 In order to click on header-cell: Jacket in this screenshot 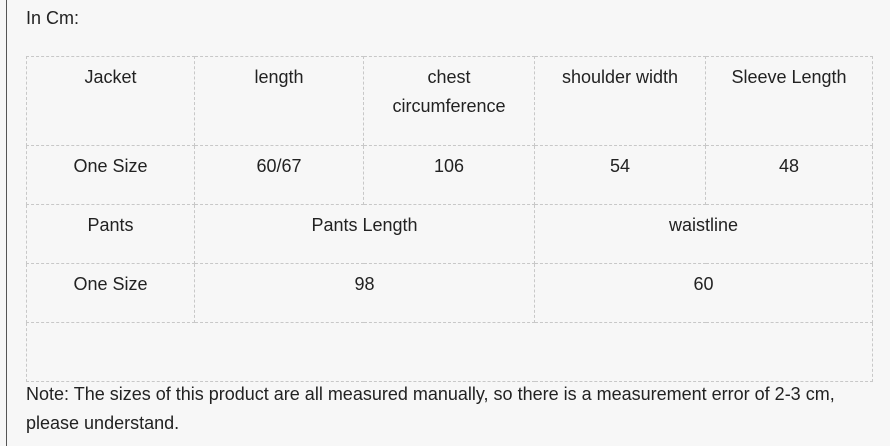, I will do `click(110, 101)`.